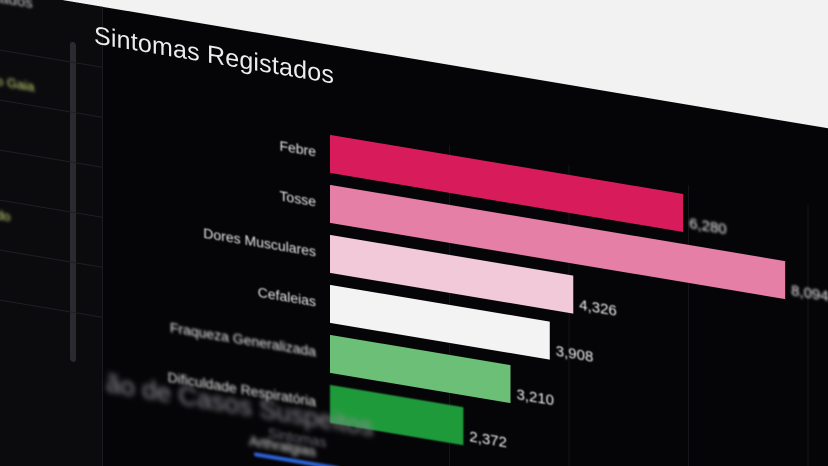 The width and height of the screenshot is (828, 466). I want to click on category-label: Cefaleias, so click(287, 297).